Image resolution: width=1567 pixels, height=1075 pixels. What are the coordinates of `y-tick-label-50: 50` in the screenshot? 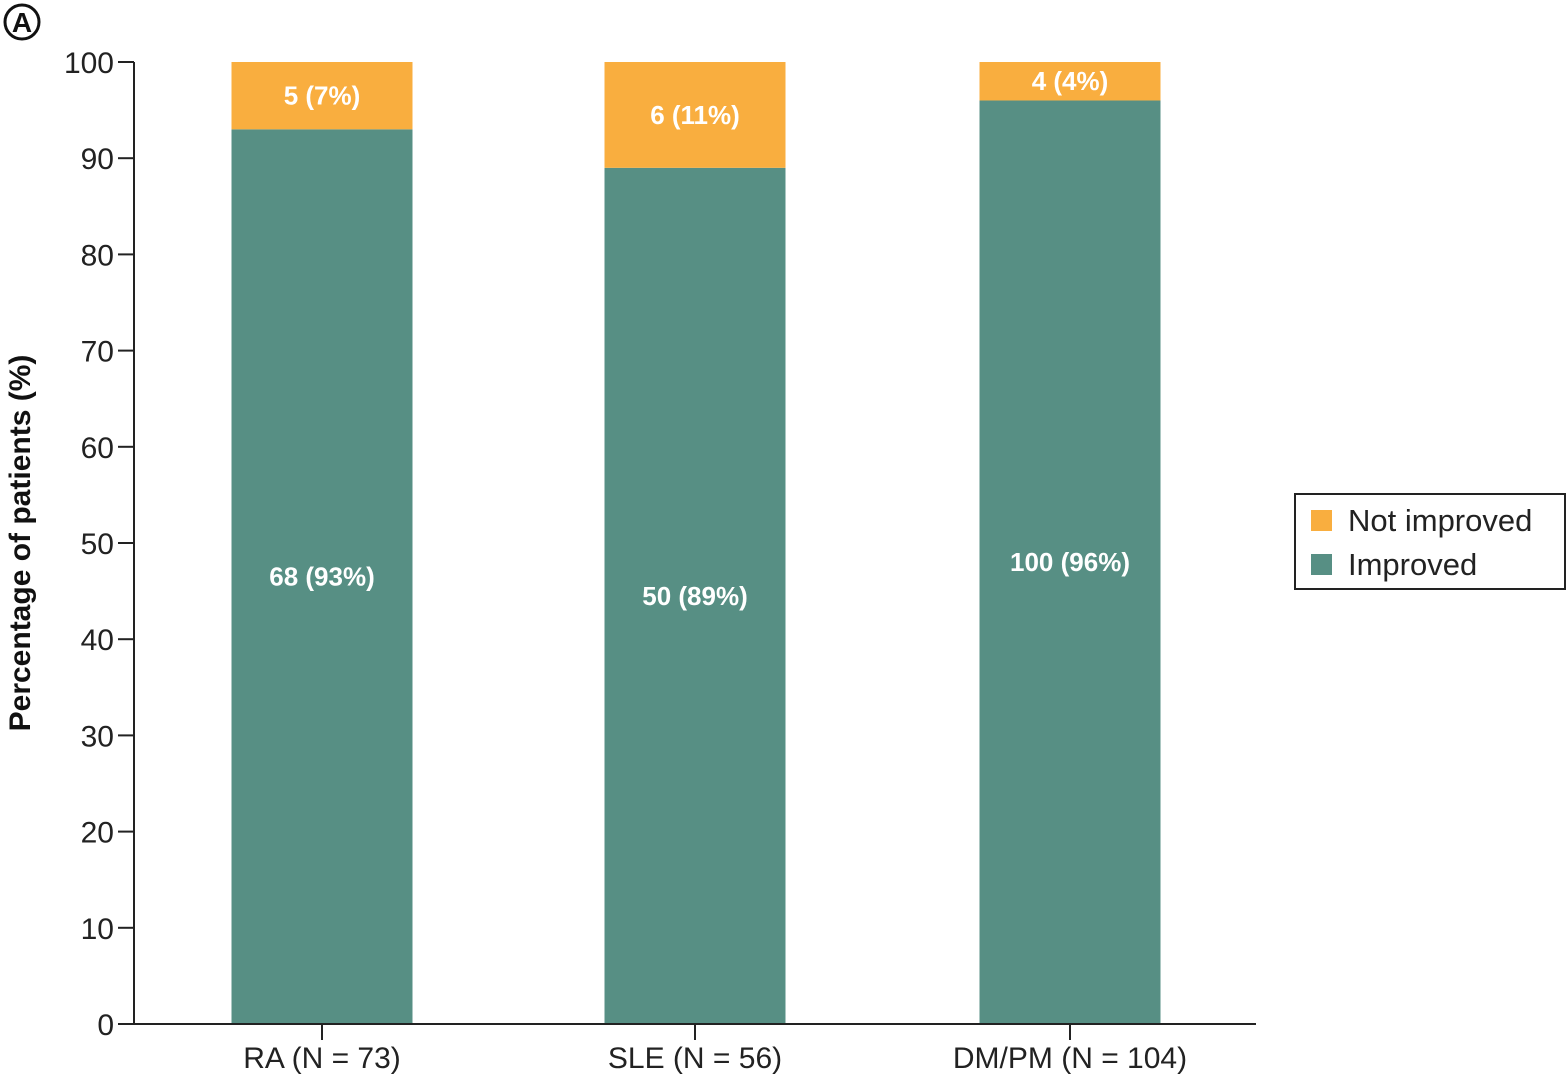 It's located at (97, 544).